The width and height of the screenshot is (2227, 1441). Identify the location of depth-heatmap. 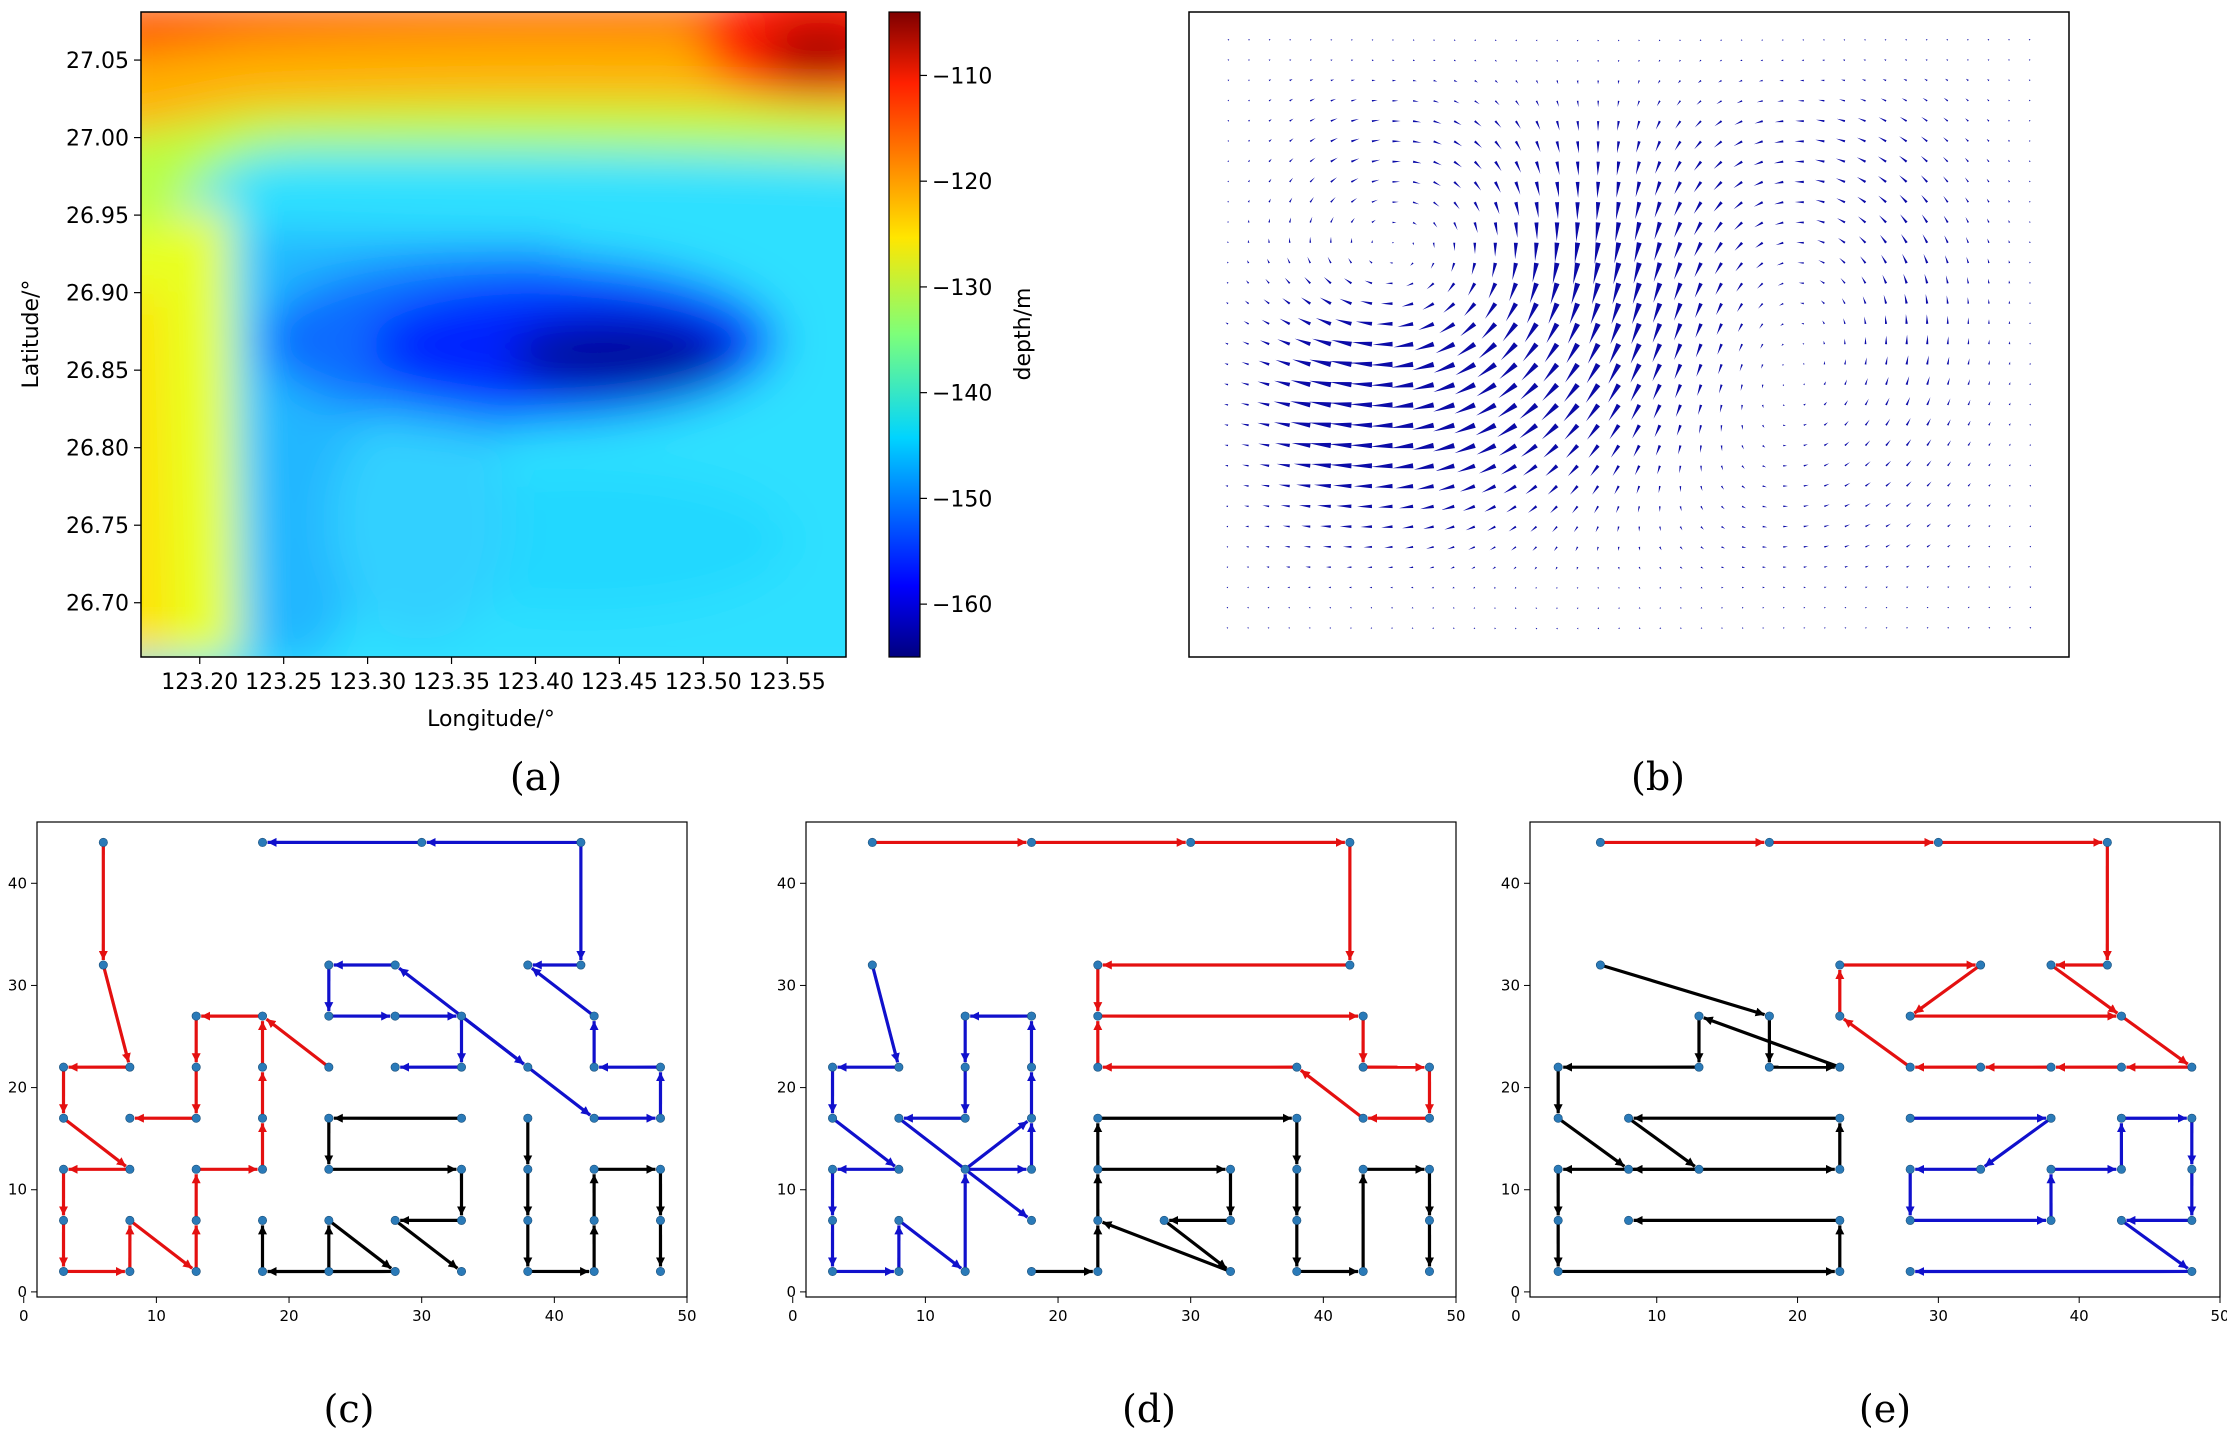
(493, 334).